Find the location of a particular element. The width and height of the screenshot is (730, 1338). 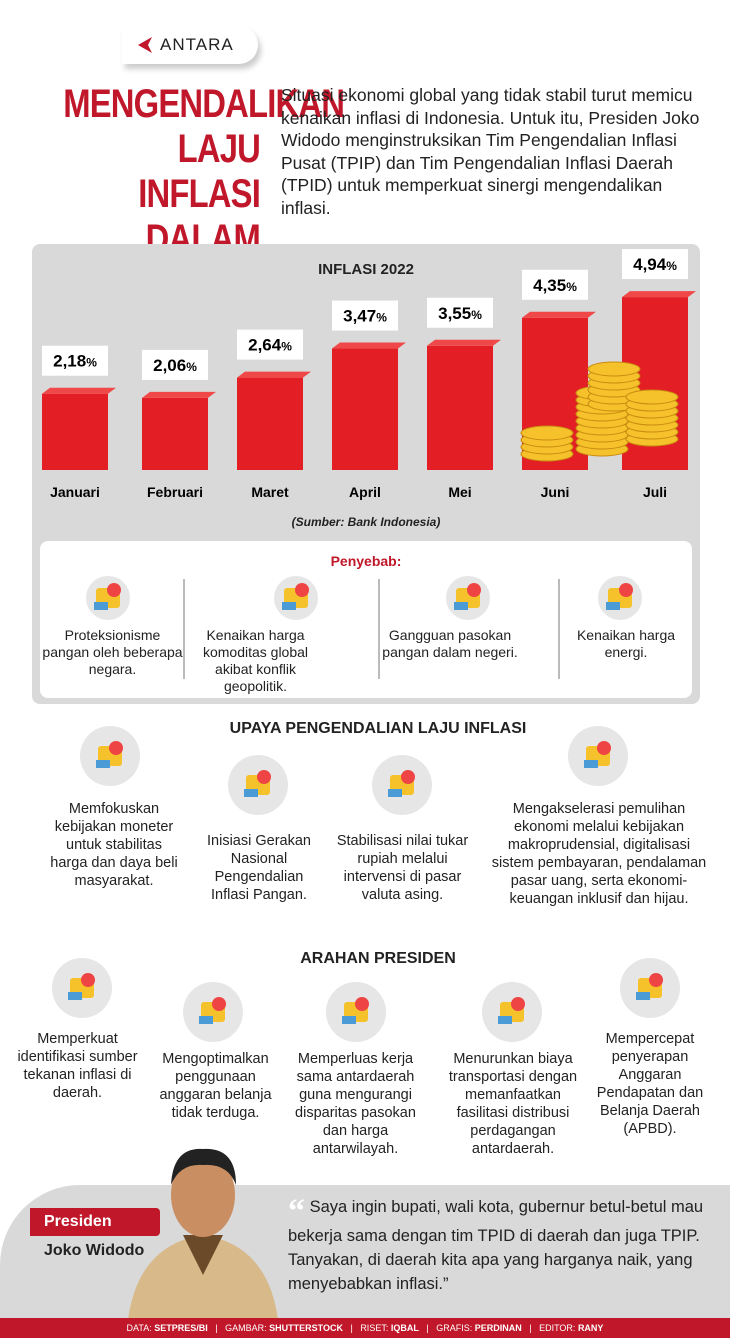

bar-januari is located at coordinates (75, 431).